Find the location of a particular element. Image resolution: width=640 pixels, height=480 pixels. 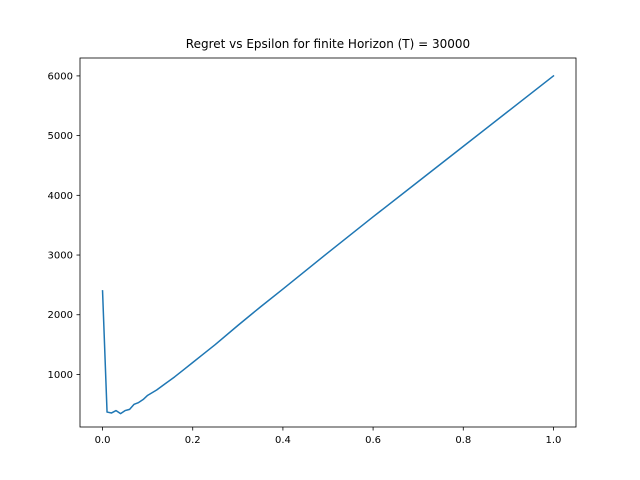

y-tick-label: 4000 is located at coordinates (60, 196).